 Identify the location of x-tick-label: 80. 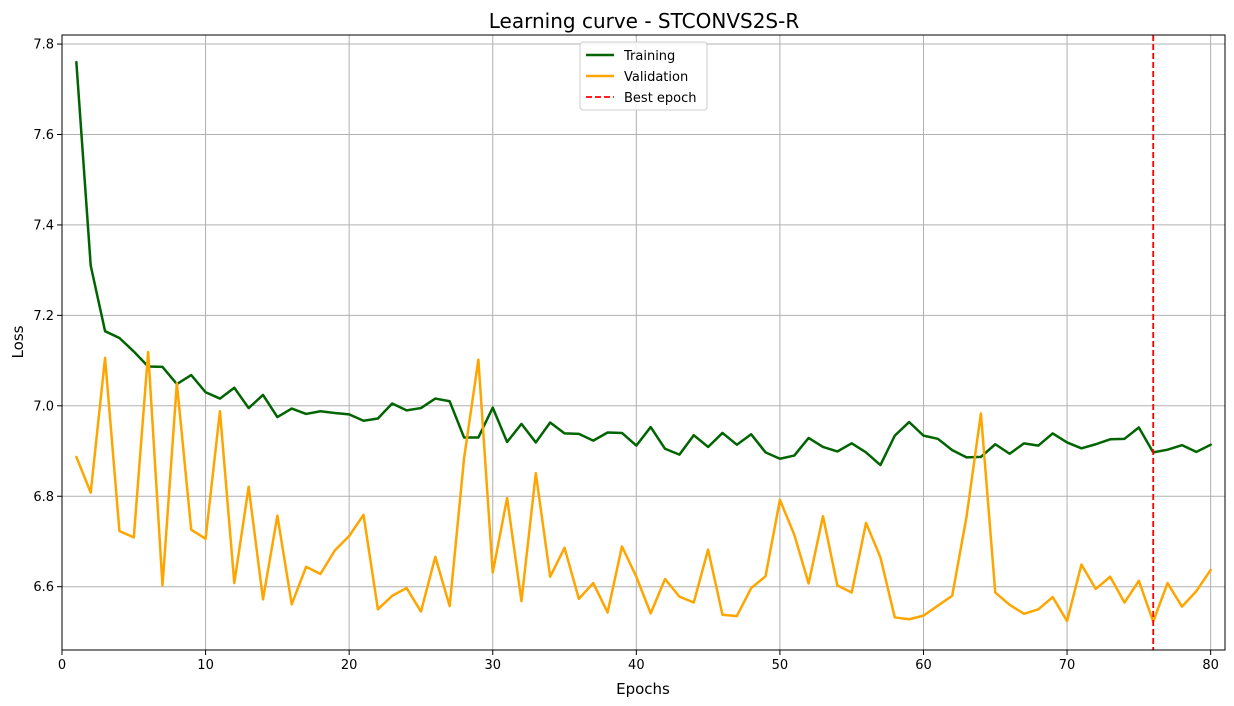
(1210, 665).